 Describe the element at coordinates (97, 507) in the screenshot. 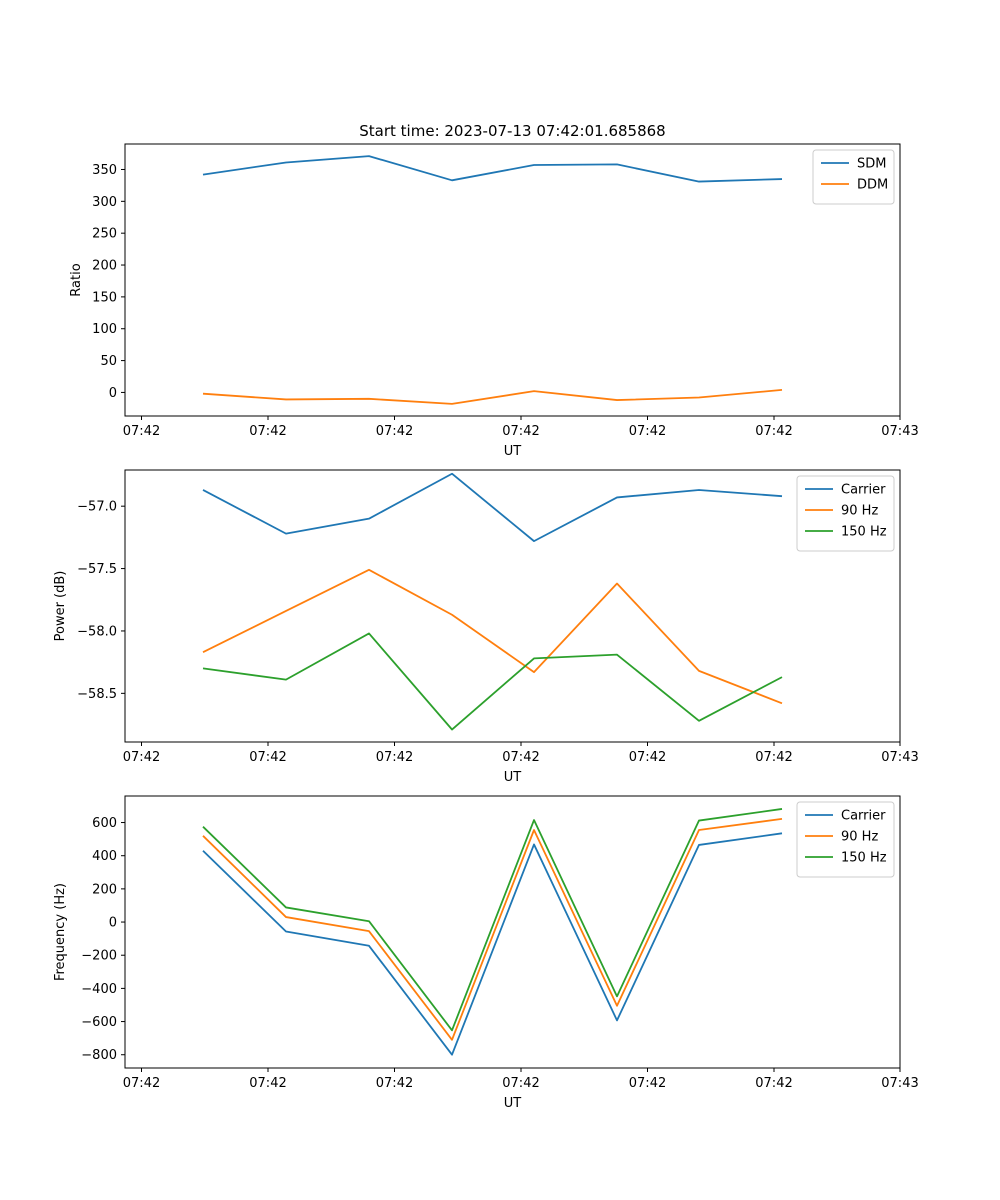

I see `y-tick-label: −57.0` at that location.